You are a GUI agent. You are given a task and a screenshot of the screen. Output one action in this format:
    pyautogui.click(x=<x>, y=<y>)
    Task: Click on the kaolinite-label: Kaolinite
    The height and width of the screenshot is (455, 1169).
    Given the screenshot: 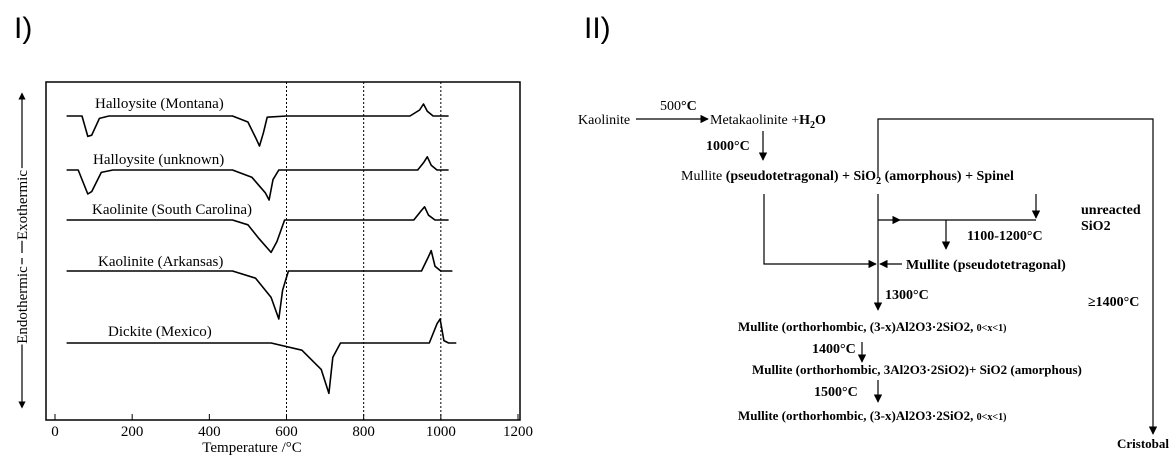 What is the action you would take?
    pyautogui.click(x=604, y=120)
    